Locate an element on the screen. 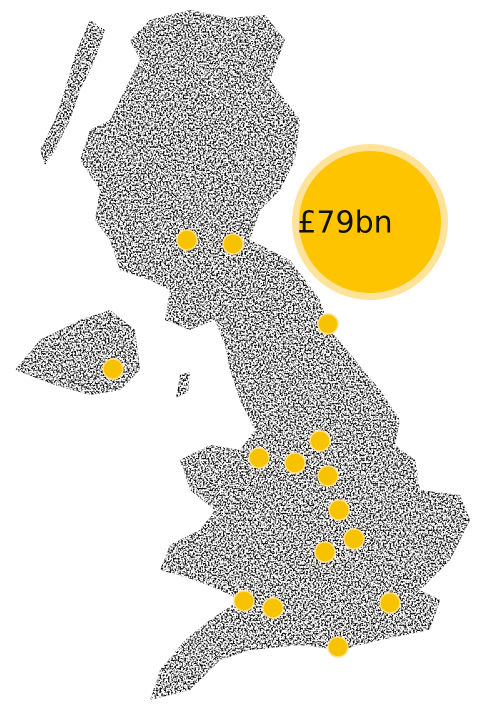 This screenshot has width=481, height=706. callout-bubble is located at coordinates (370, 222).